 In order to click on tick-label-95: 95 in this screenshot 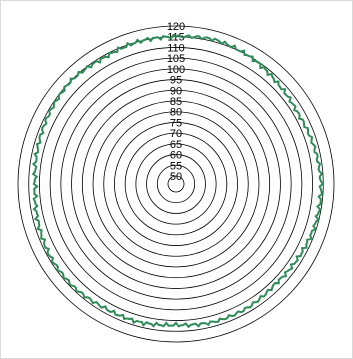, I will do `click(176, 81)`.